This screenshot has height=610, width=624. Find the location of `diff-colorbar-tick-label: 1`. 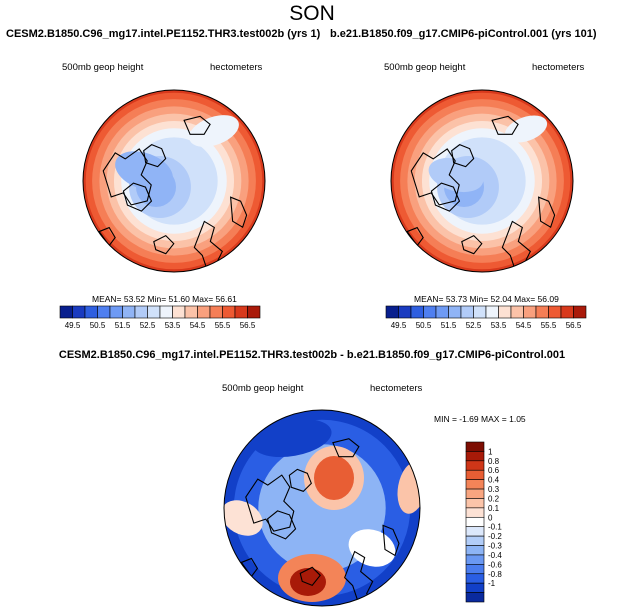

diff-colorbar-tick-label: 1 is located at coordinates (490, 451).